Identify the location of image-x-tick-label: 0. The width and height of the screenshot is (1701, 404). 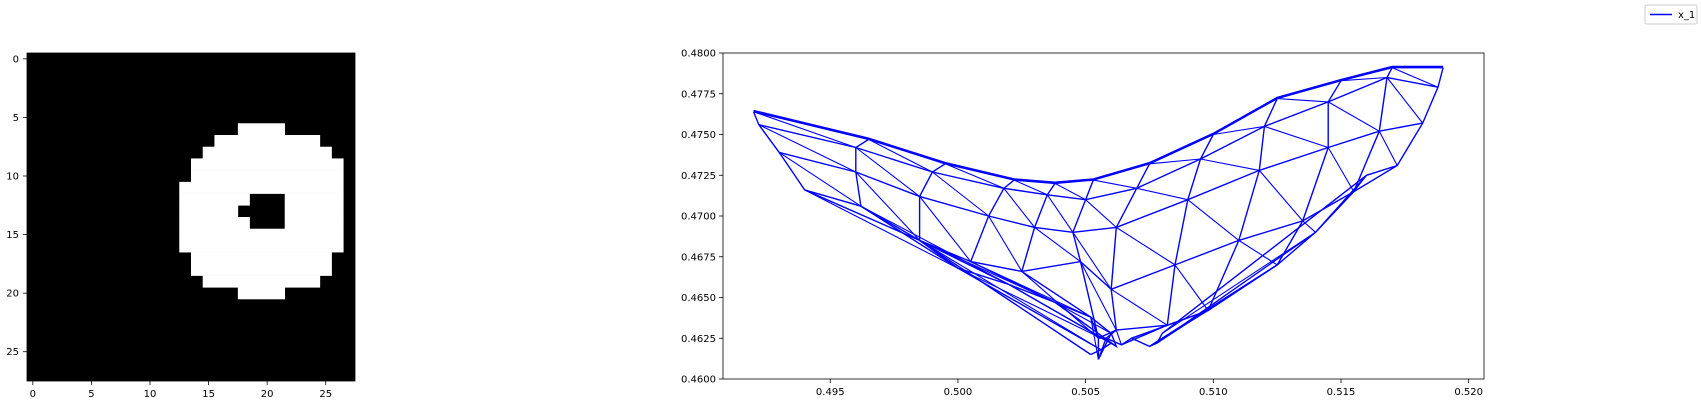
(33, 394).